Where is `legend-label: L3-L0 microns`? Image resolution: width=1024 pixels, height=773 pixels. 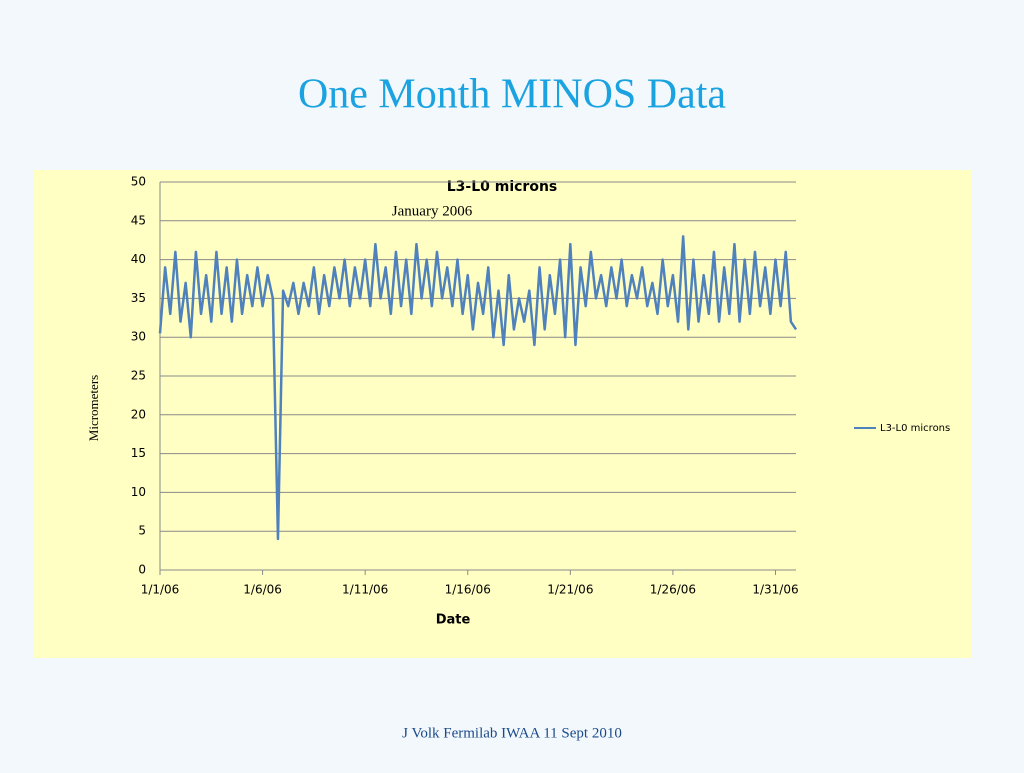
legend-label: L3-L0 microns is located at coordinates (915, 428).